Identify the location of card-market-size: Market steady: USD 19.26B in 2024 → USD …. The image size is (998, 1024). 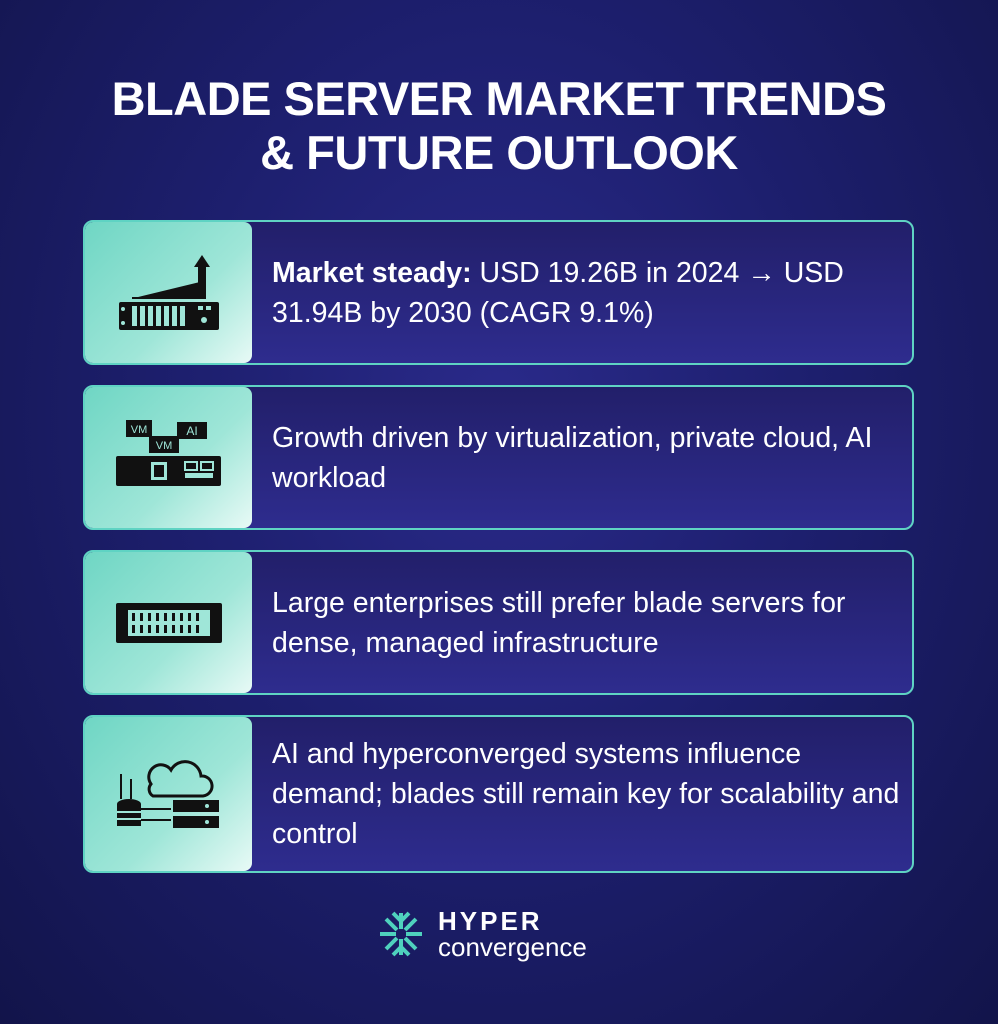
(498, 292).